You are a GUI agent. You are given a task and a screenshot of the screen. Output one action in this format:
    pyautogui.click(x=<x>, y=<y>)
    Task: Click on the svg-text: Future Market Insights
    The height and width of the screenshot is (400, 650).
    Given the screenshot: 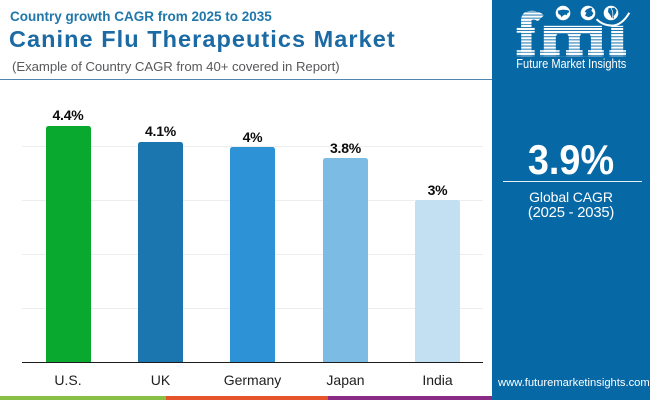 What is the action you would take?
    pyautogui.click(x=571, y=63)
    